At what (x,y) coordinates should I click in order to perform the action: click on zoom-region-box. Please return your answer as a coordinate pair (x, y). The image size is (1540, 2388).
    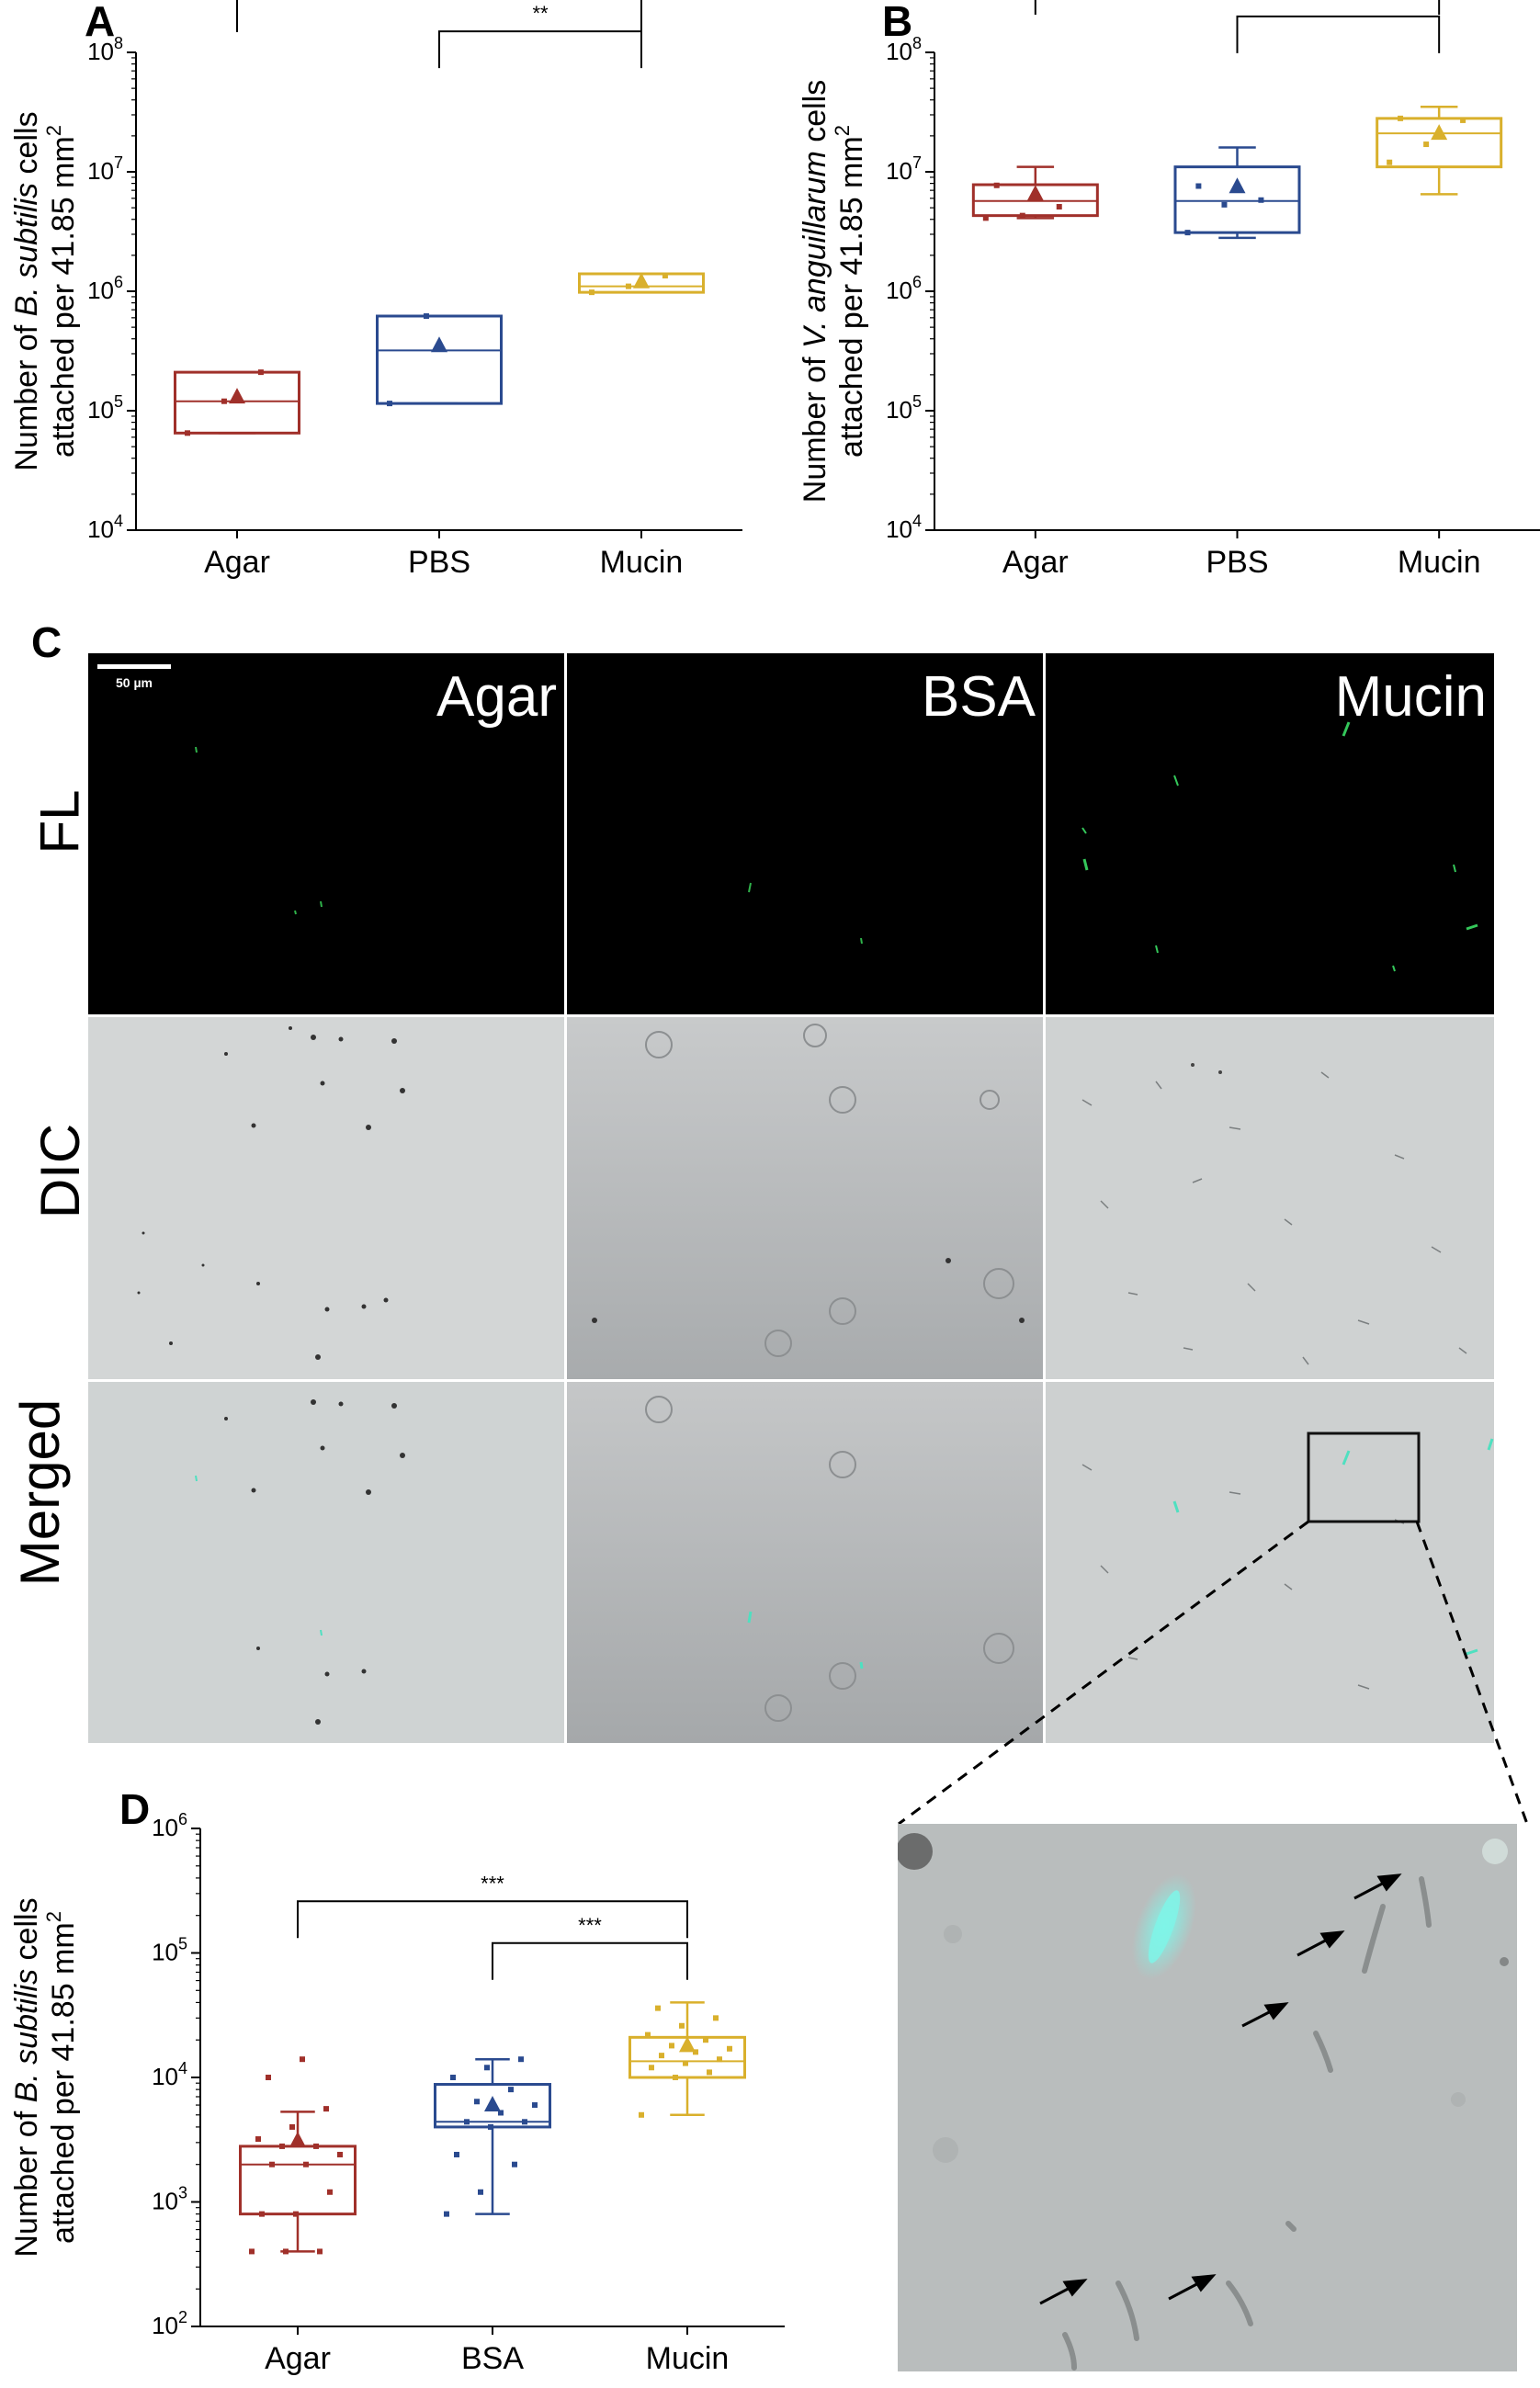
    Looking at the image, I should click on (1364, 1478).